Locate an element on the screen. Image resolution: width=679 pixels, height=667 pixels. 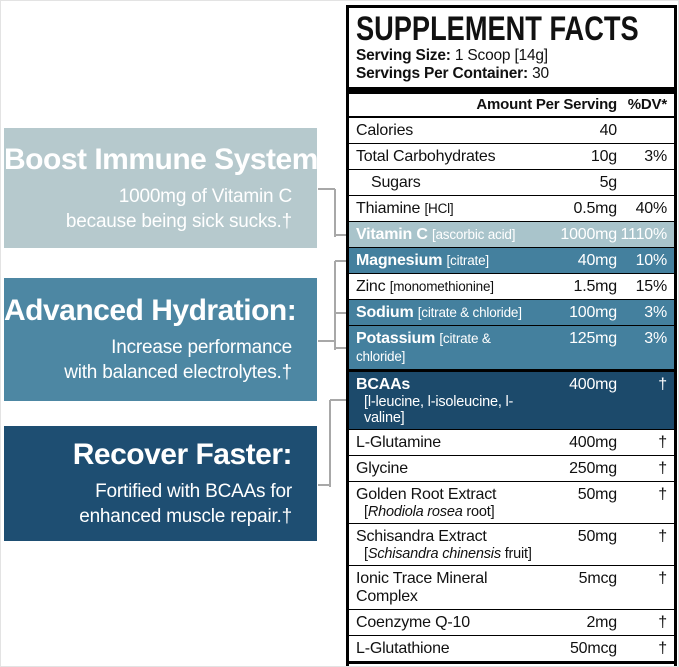
table-row: Sugars 5g is located at coordinates (511, 182).